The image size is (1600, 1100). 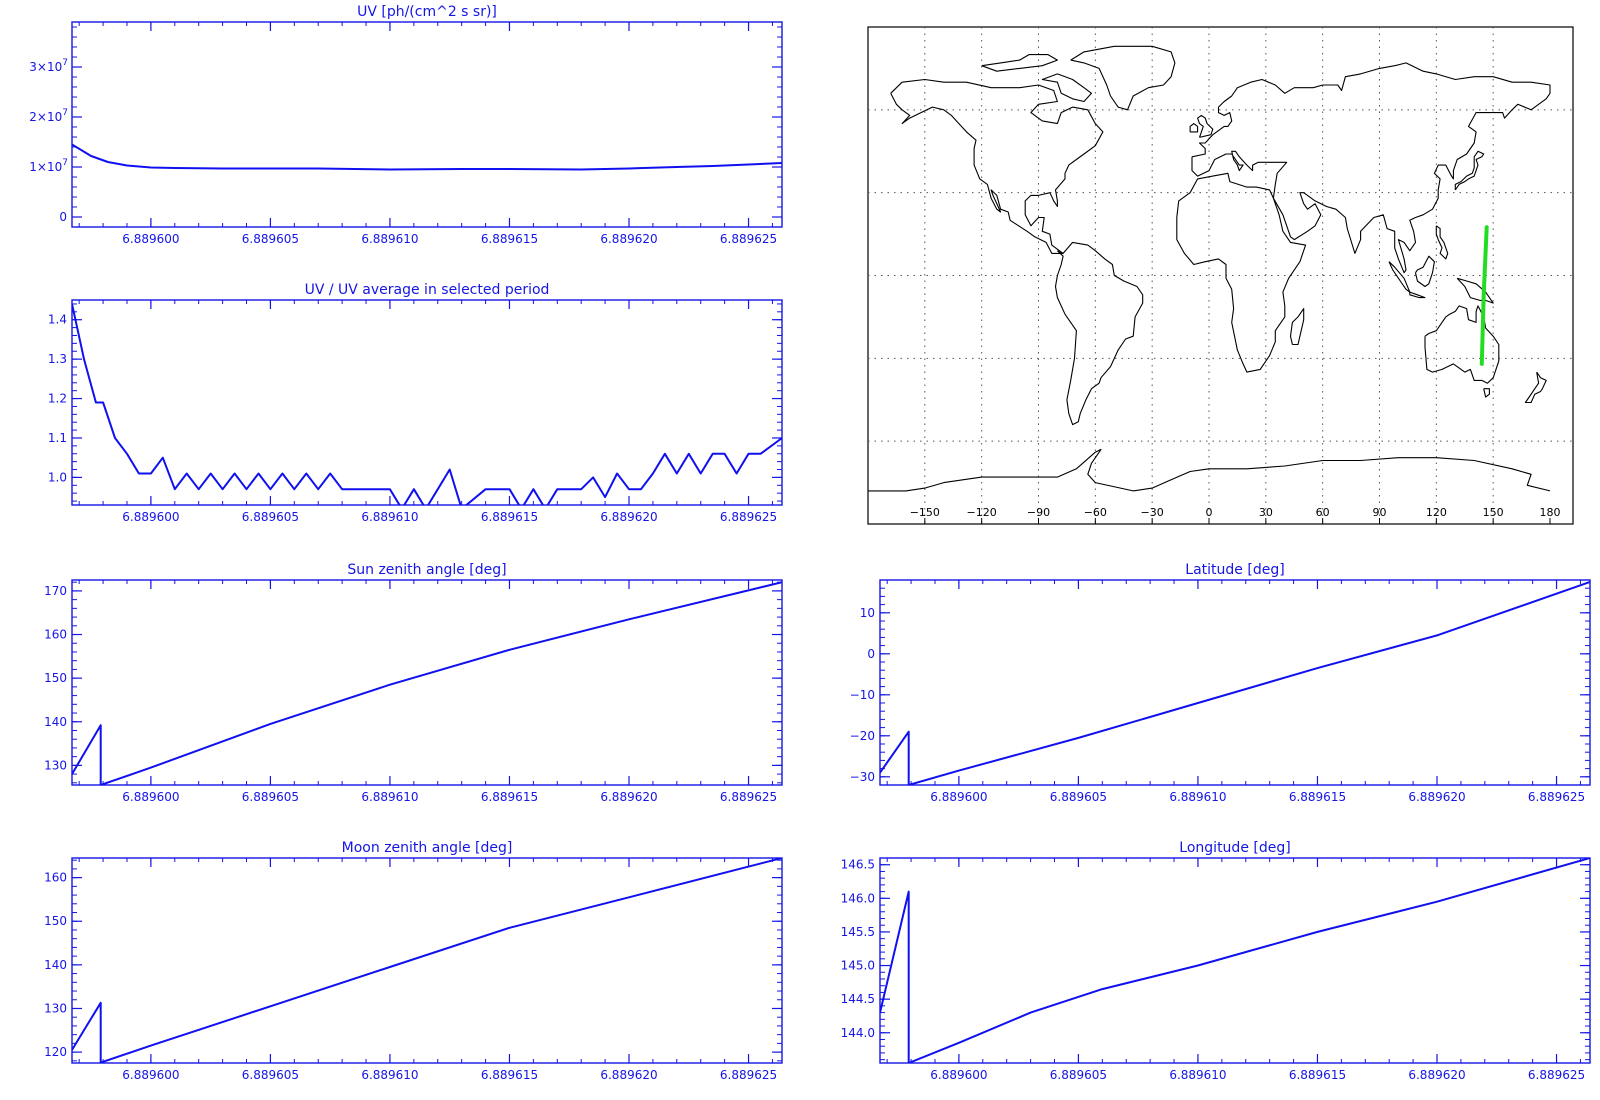 What do you see at coordinates (1095, 512) in the screenshot?
I see `lon-tick-label: −60` at bounding box center [1095, 512].